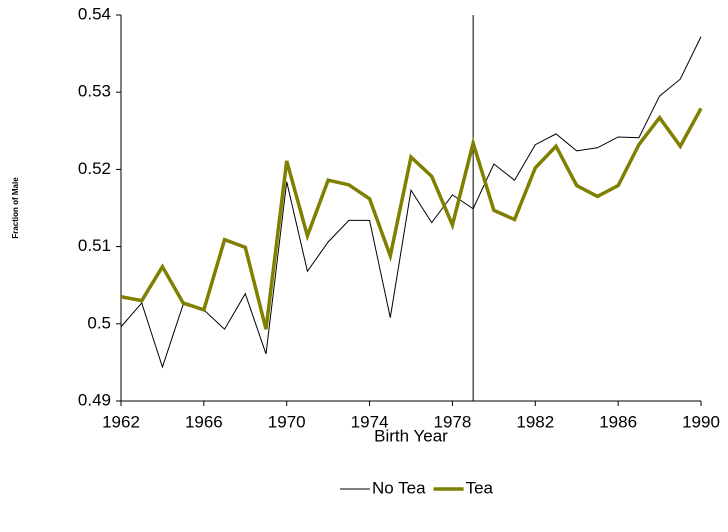 The height and width of the screenshot is (532, 728). I want to click on y-tick-label: 0.49, so click(94, 399).